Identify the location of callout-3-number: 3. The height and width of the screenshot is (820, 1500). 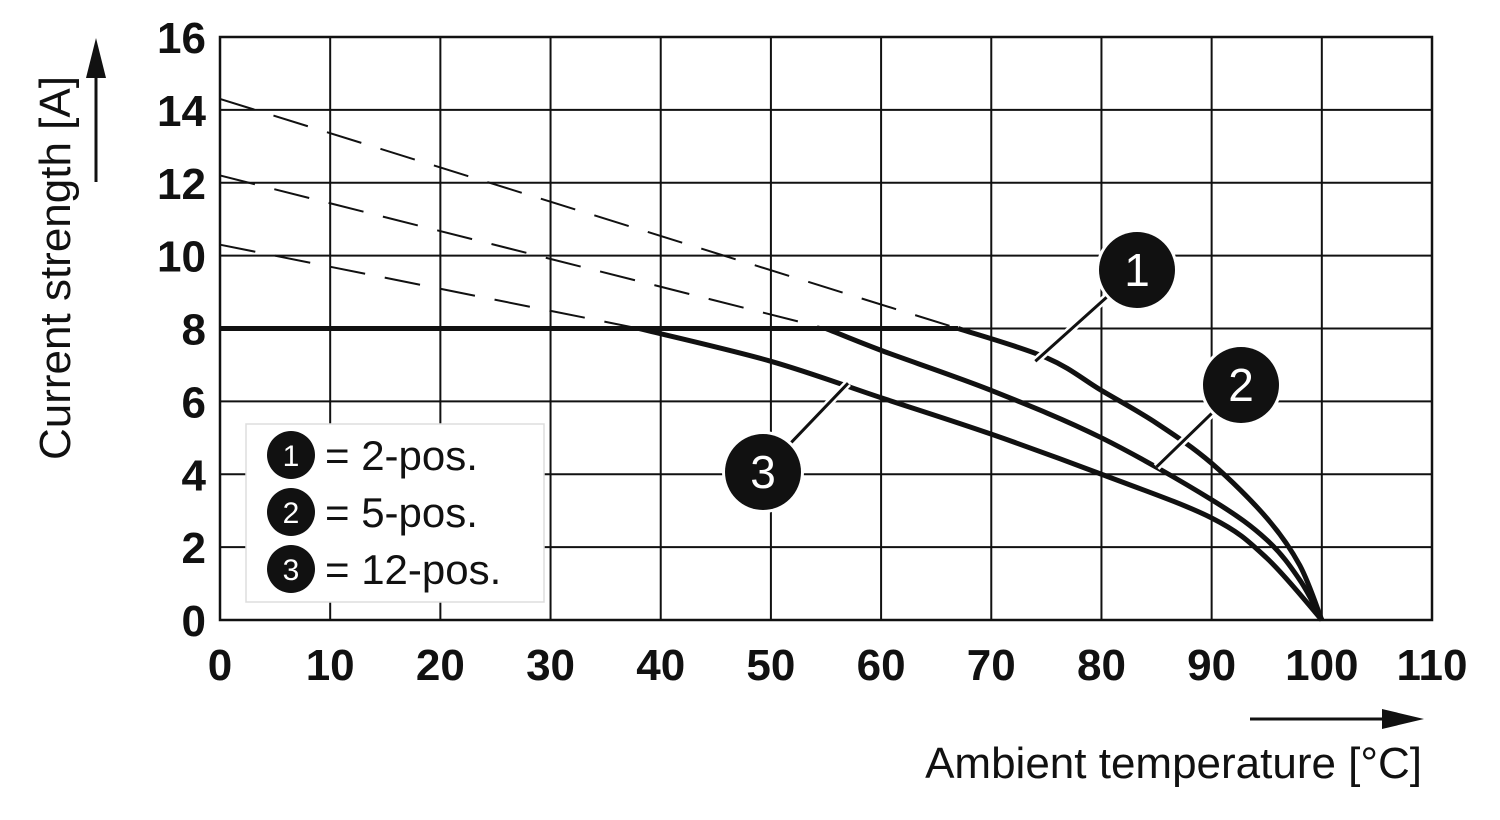
(763, 472).